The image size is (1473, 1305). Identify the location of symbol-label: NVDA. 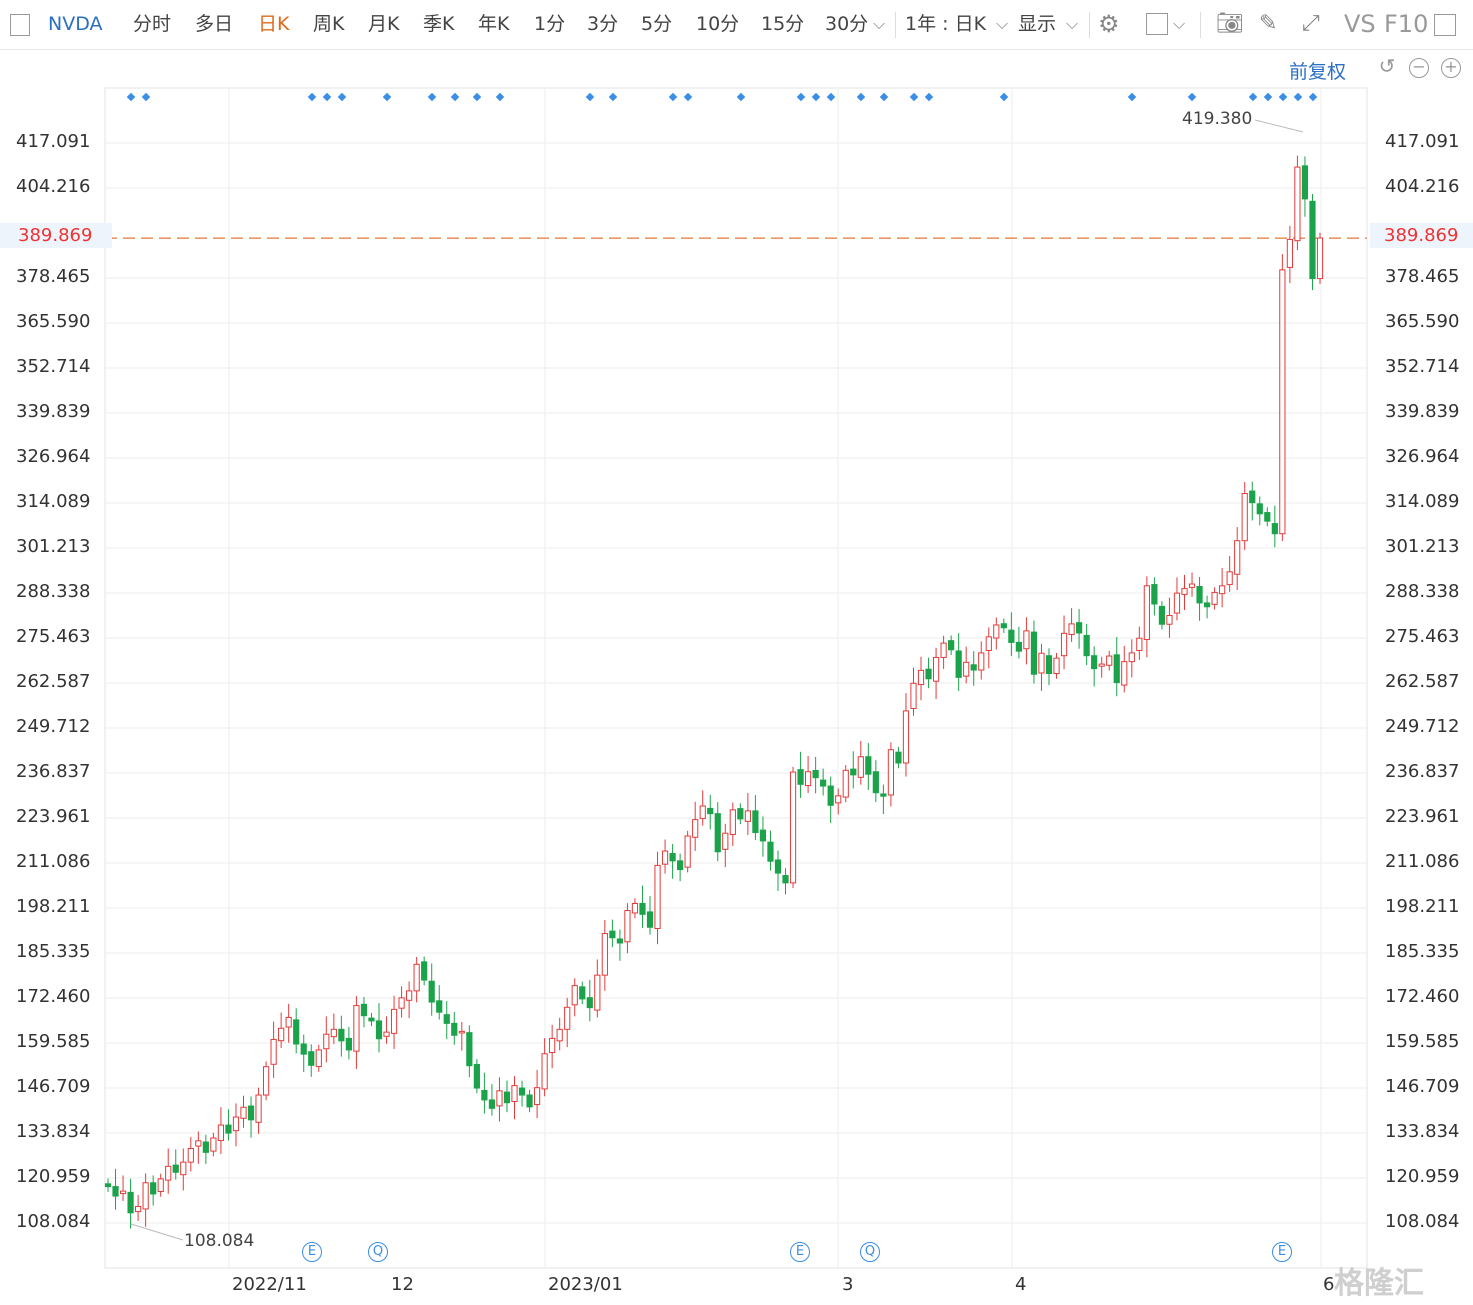
(75, 24).